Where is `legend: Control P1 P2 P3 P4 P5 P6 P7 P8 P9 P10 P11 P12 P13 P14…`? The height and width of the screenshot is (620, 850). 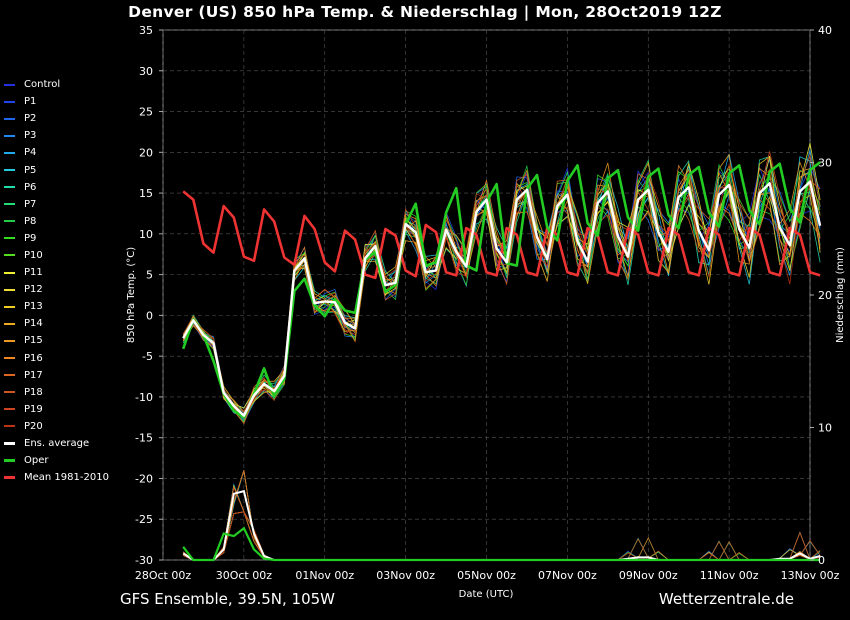
legend: Control P1 P2 P3 P4 P5 P6 P7 P8 P9 P10 P11 P12 P13 P14… is located at coordinates (56, 281).